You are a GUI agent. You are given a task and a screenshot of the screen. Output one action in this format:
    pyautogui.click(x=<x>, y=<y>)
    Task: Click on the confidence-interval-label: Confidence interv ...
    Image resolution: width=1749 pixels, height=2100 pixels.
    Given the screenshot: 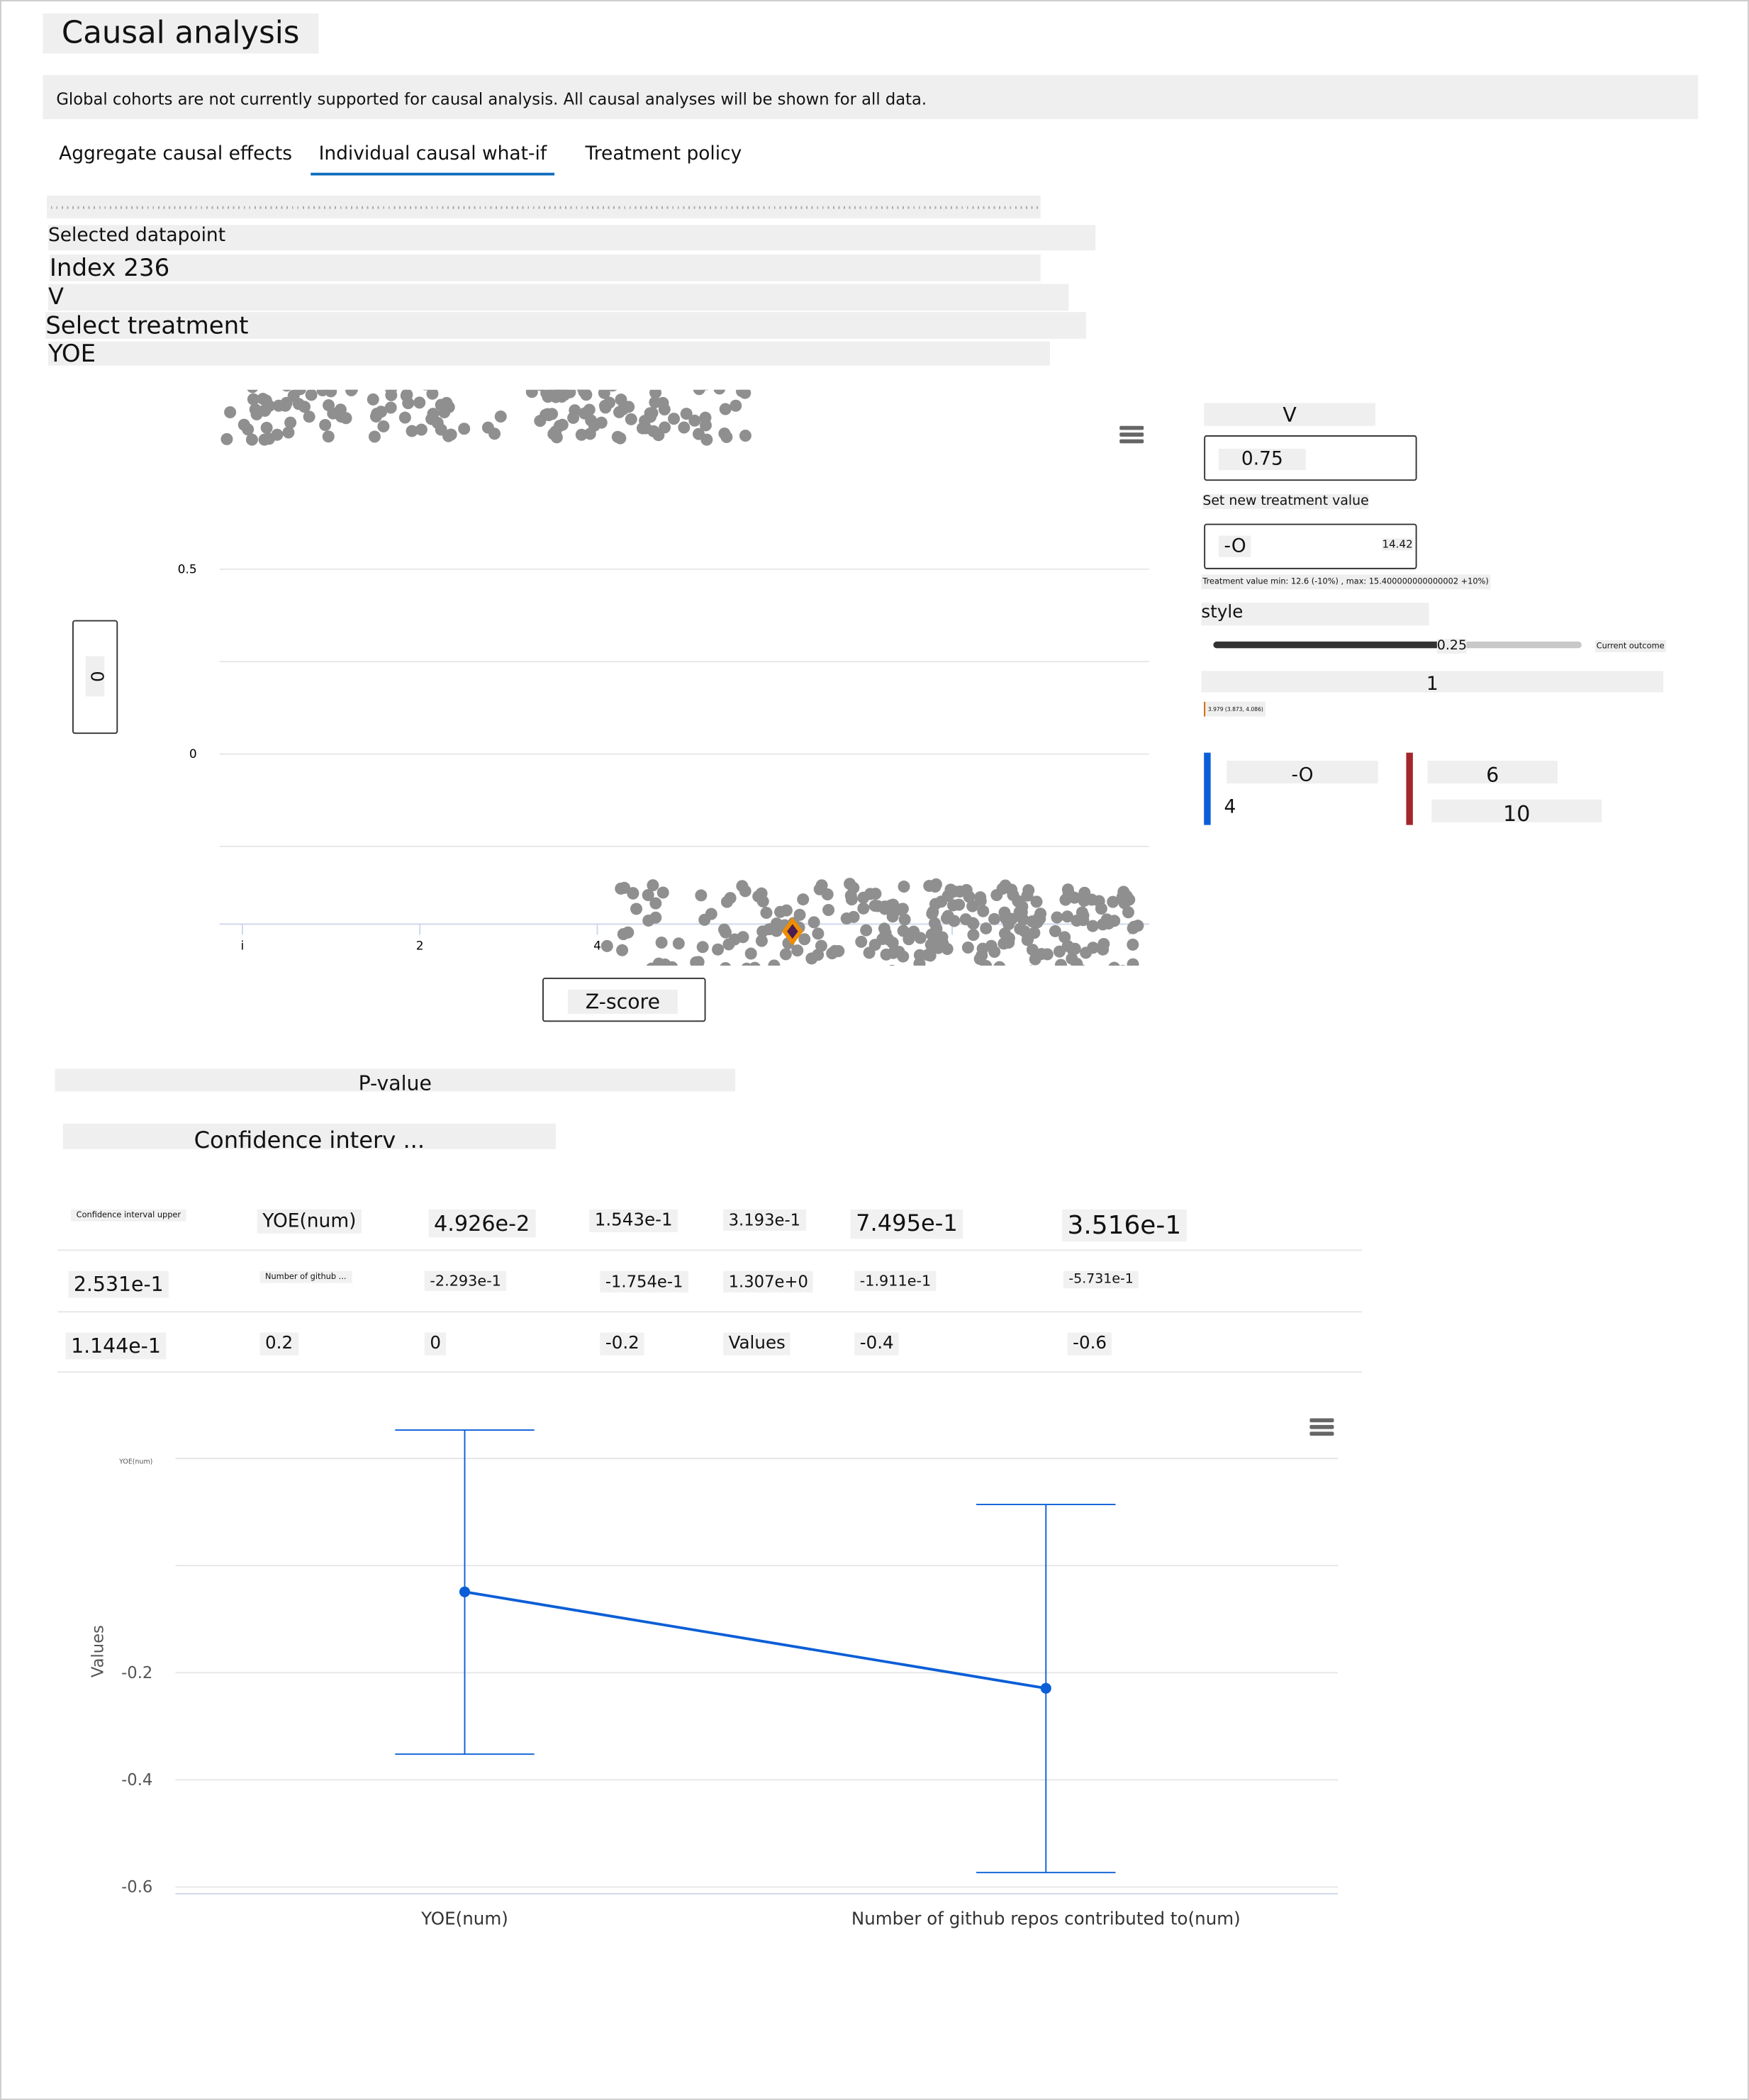 What is the action you would take?
    pyautogui.click(x=310, y=1136)
    